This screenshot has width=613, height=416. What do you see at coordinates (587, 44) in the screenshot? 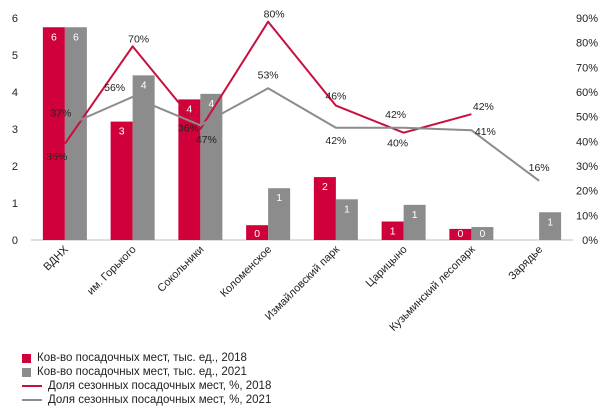
I see `y-right-tick-label: 80%` at bounding box center [587, 44].